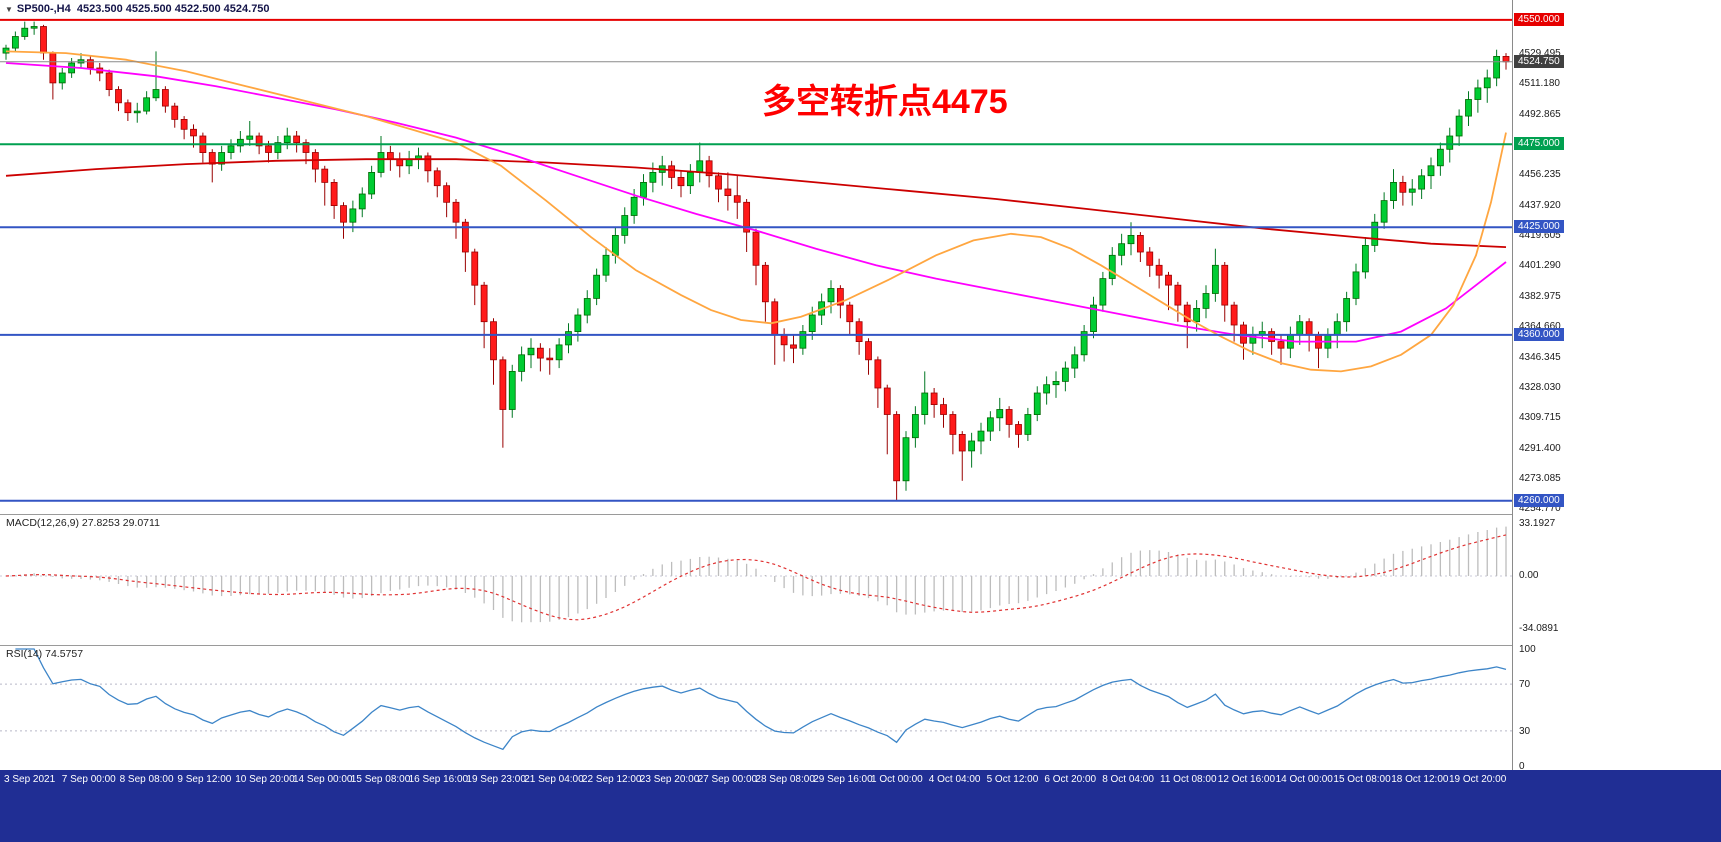  I want to click on resistance-4550-tag: 4550.000, so click(1539, 19).